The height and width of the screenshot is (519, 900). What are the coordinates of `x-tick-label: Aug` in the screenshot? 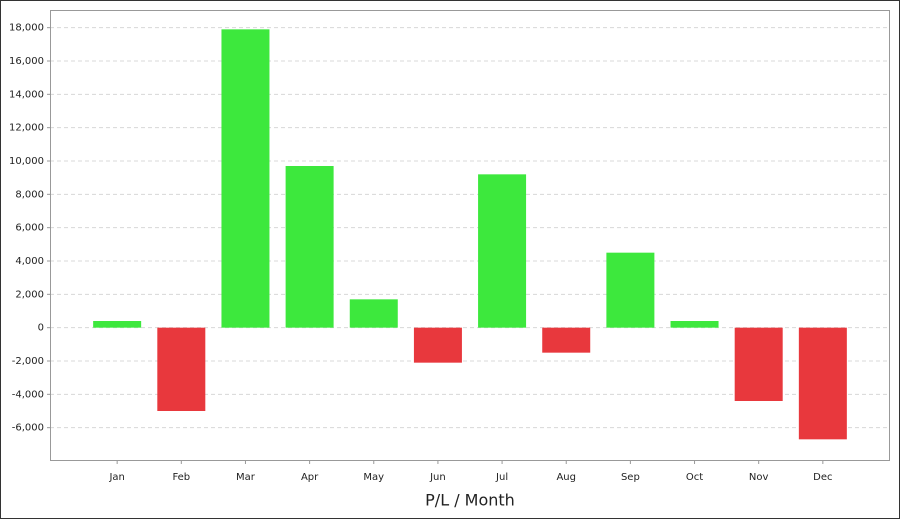 It's located at (566, 477).